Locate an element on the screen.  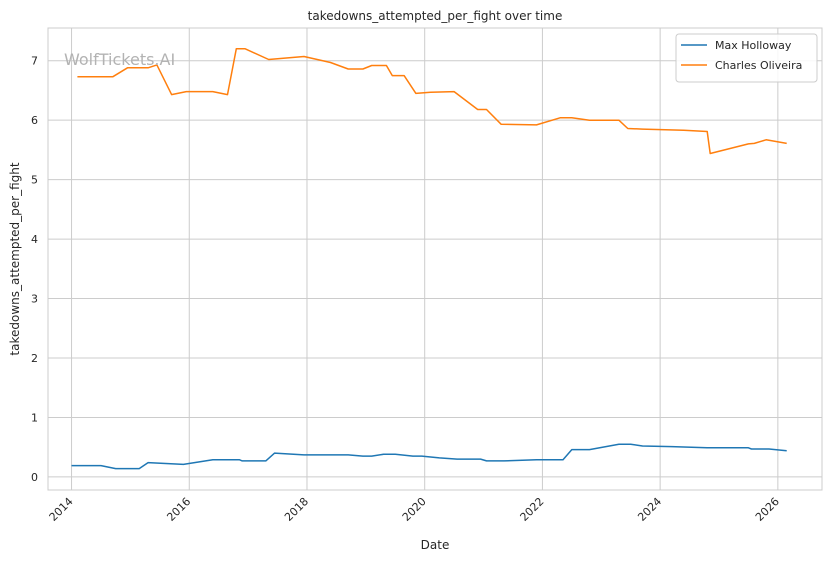
watermark: WolfTickets.AI is located at coordinates (119, 59).